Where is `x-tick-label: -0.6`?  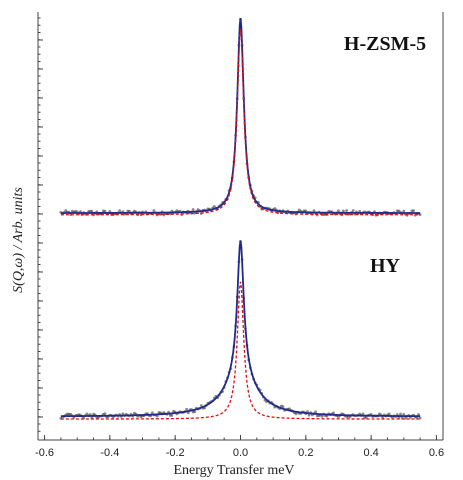
x-tick-label: -0.6 is located at coordinates (44, 453).